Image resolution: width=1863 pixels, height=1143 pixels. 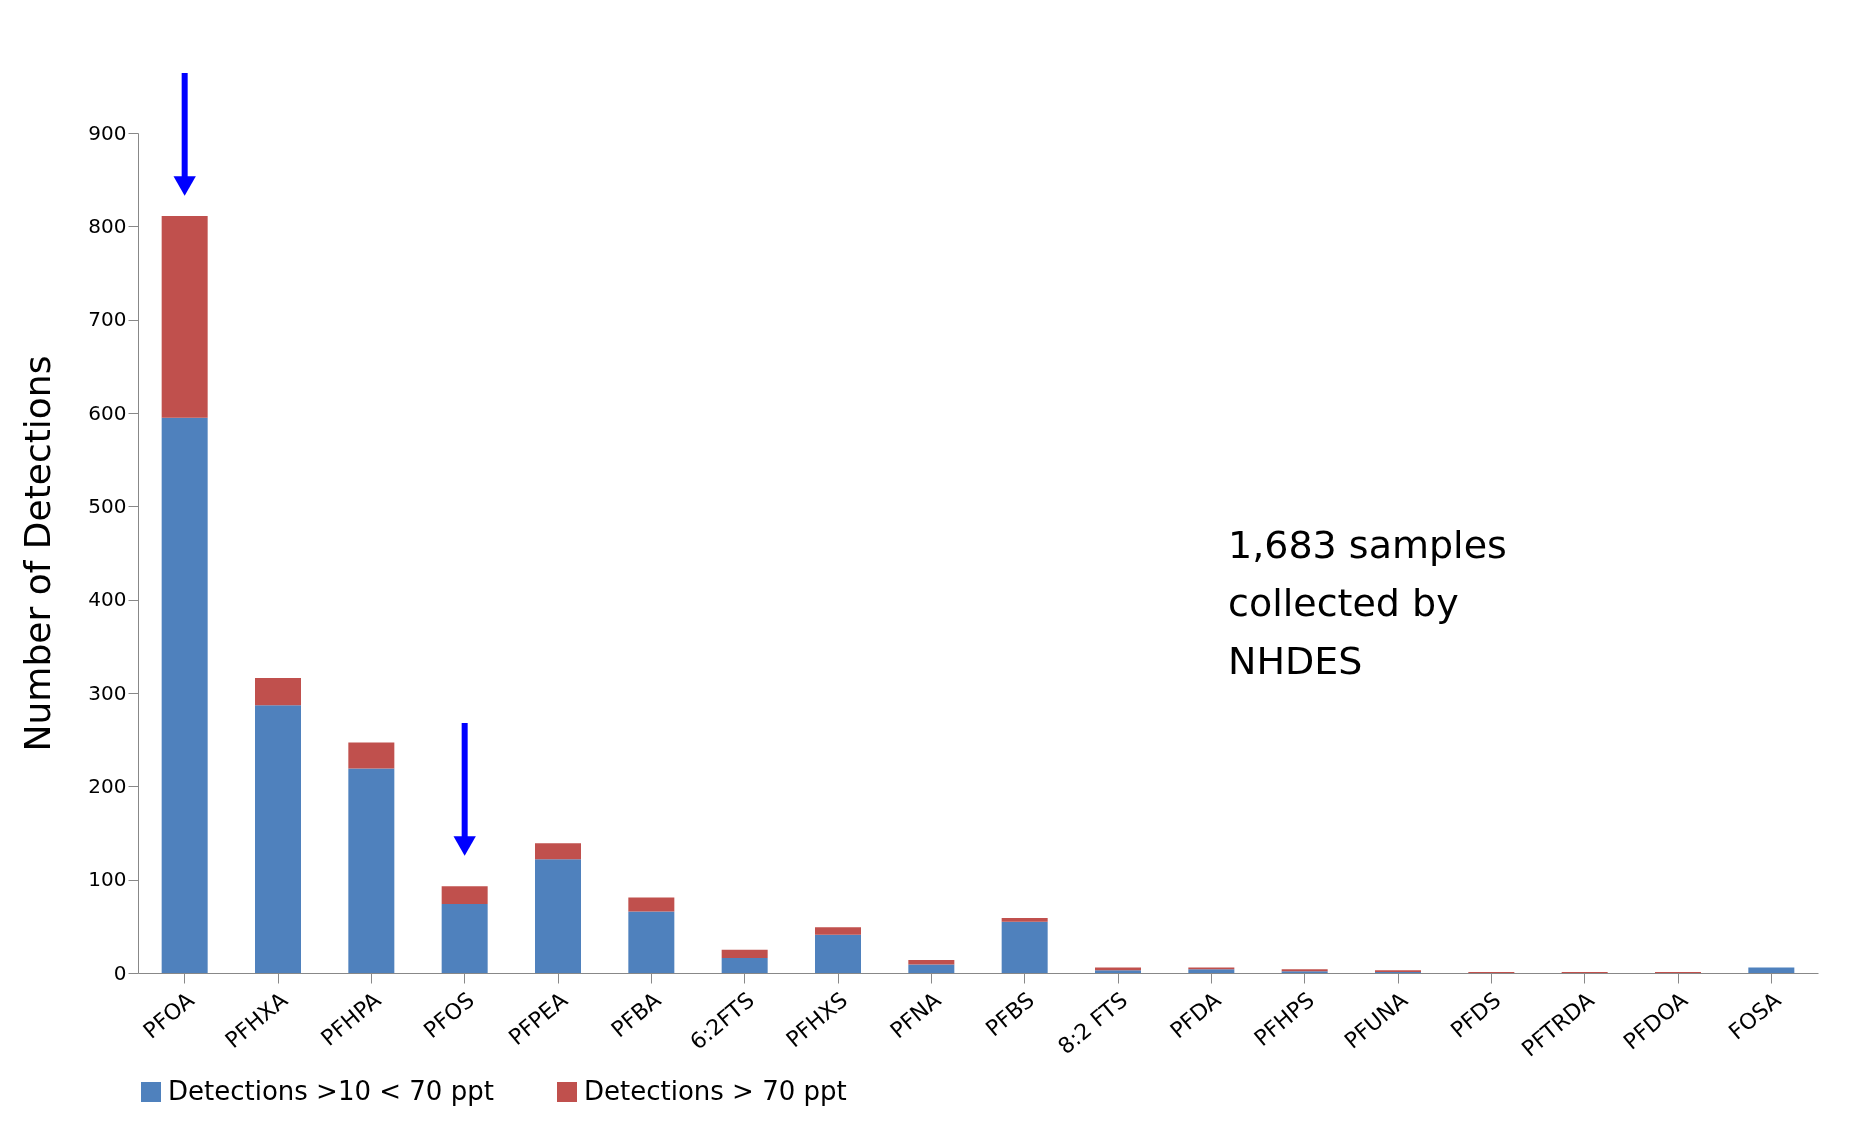 I want to click on y-tick-label: 800, so click(x=107, y=225).